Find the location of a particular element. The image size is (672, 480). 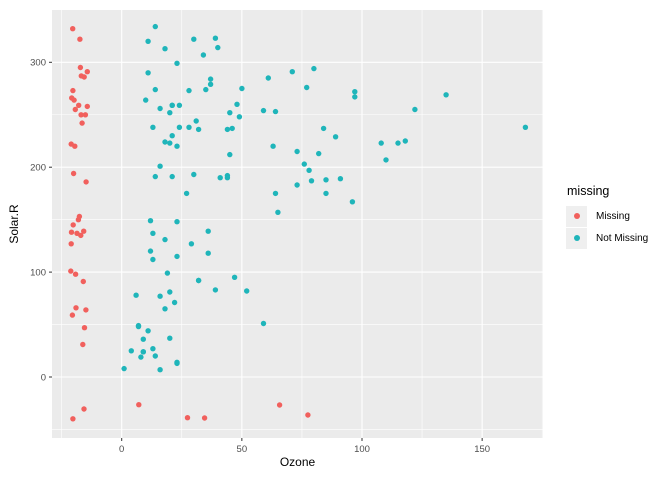

legend-label: Missing is located at coordinates (613, 216).